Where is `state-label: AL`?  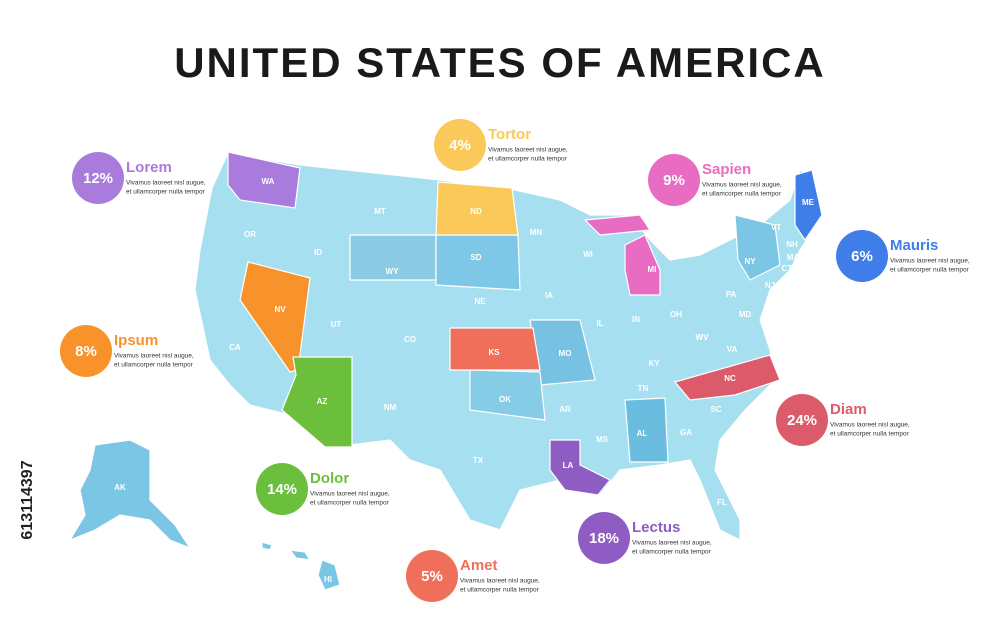 state-label: AL is located at coordinates (642, 433).